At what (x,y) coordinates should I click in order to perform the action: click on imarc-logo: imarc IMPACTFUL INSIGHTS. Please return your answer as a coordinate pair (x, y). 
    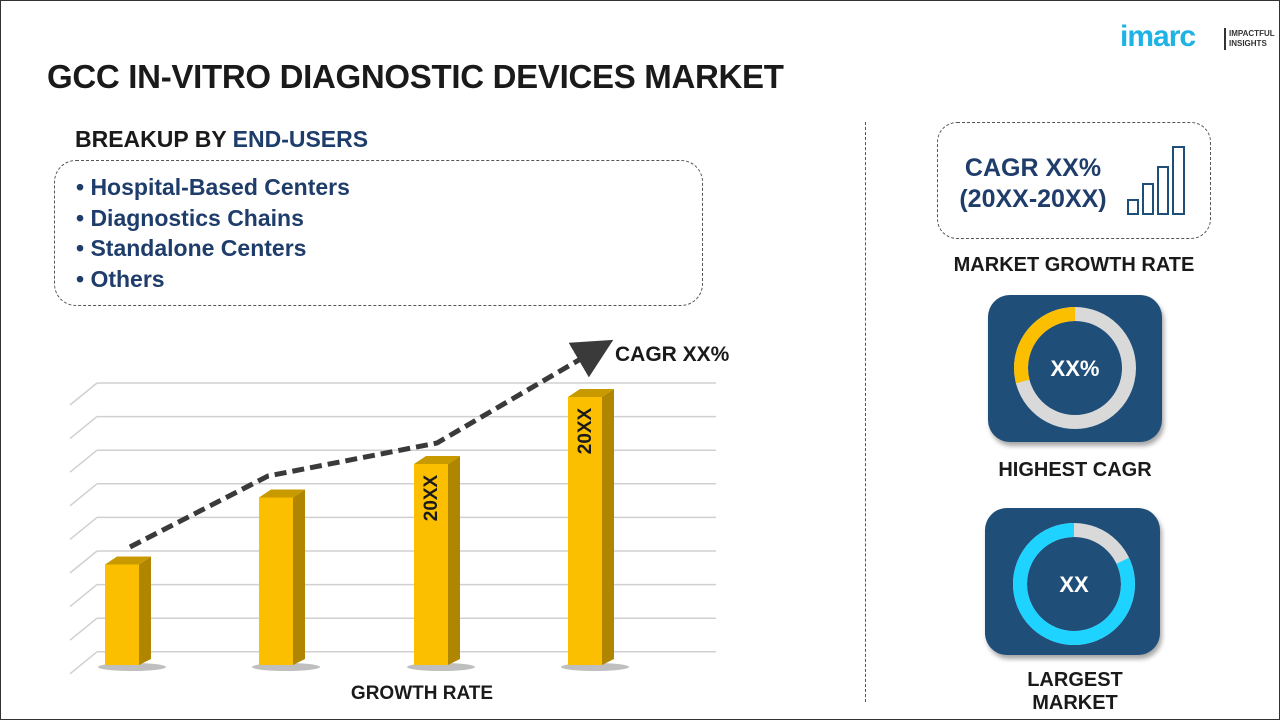
    Looking at the image, I should click on (1197, 34).